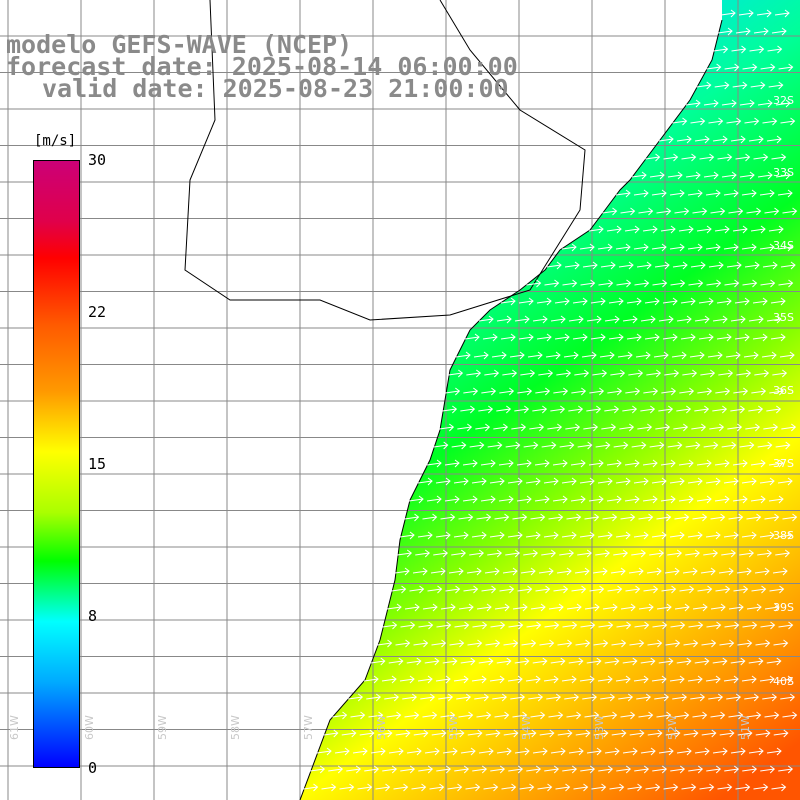 This screenshot has height=800, width=800. I want to click on lon-label-55w: 55W, so click(453, 727).